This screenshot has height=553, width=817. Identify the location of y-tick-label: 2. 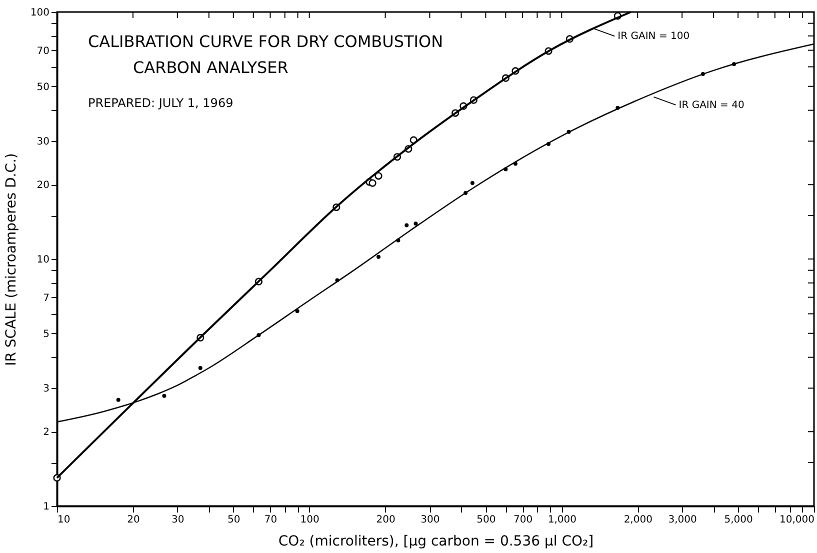
(46, 432).